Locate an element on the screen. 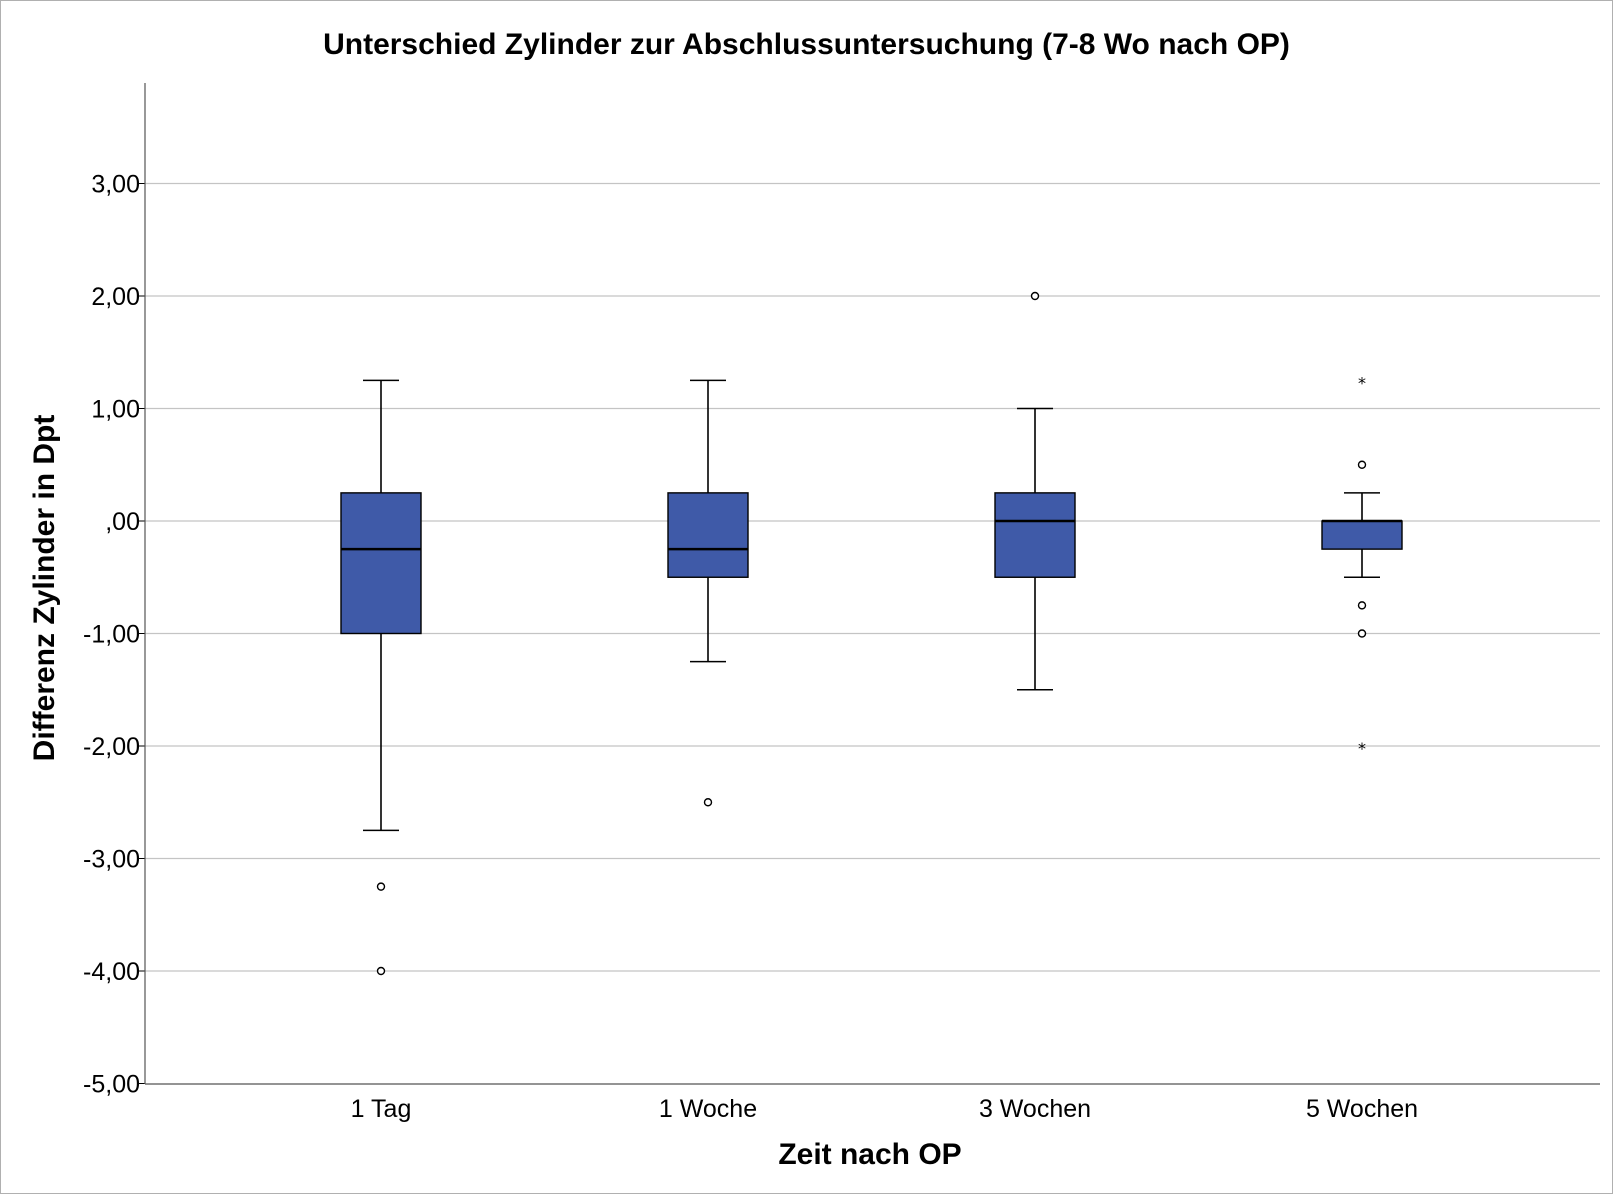 The image size is (1613, 1194). x-tick-label: 5 Wochen is located at coordinates (1362, 1109).